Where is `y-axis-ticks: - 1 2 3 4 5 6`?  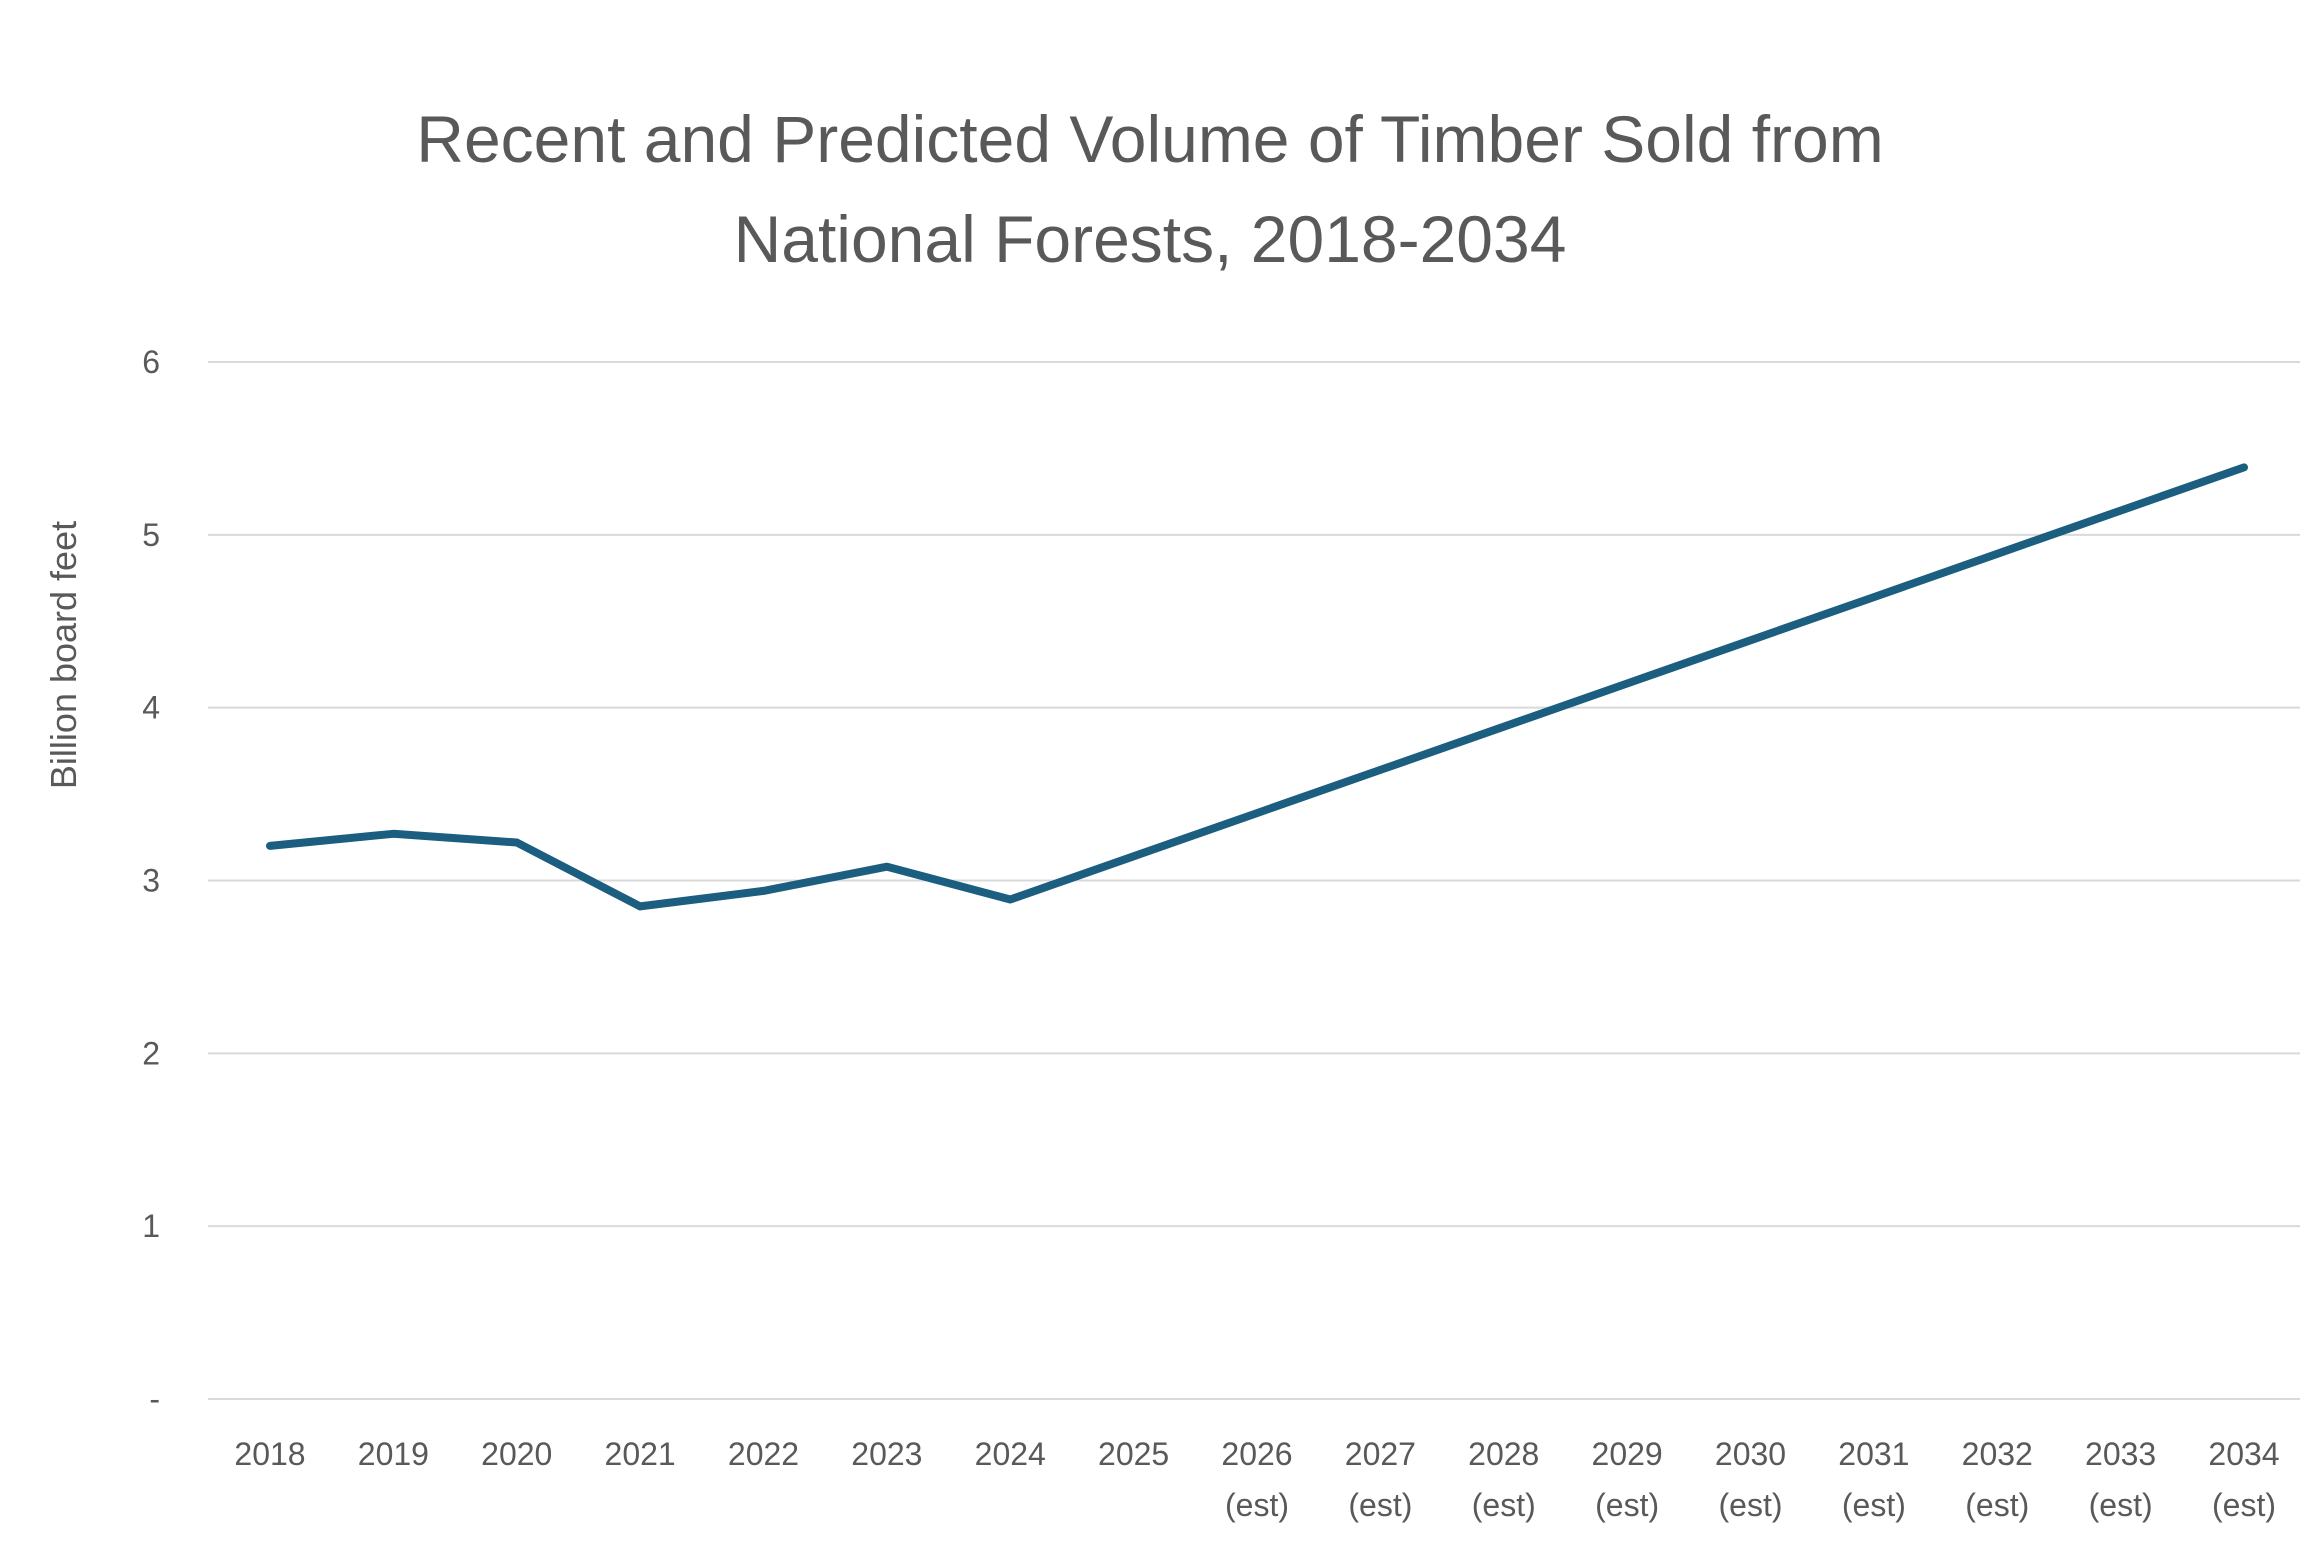
y-axis-ticks: - 1 2 3 4 5 6 is located at coordinates (151, 880).